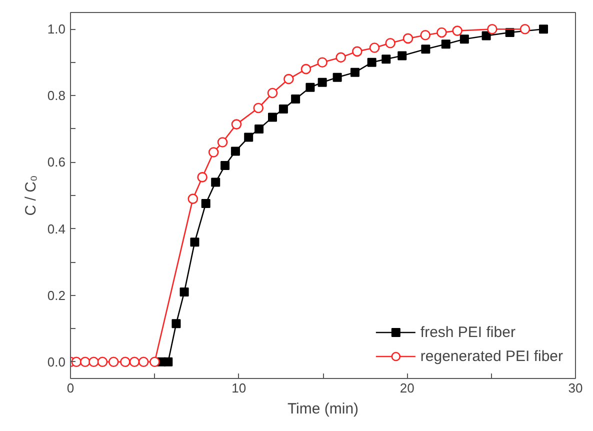 The image size is (593, 431). I want to click on x-tick-label: 30, so click(575, 388).